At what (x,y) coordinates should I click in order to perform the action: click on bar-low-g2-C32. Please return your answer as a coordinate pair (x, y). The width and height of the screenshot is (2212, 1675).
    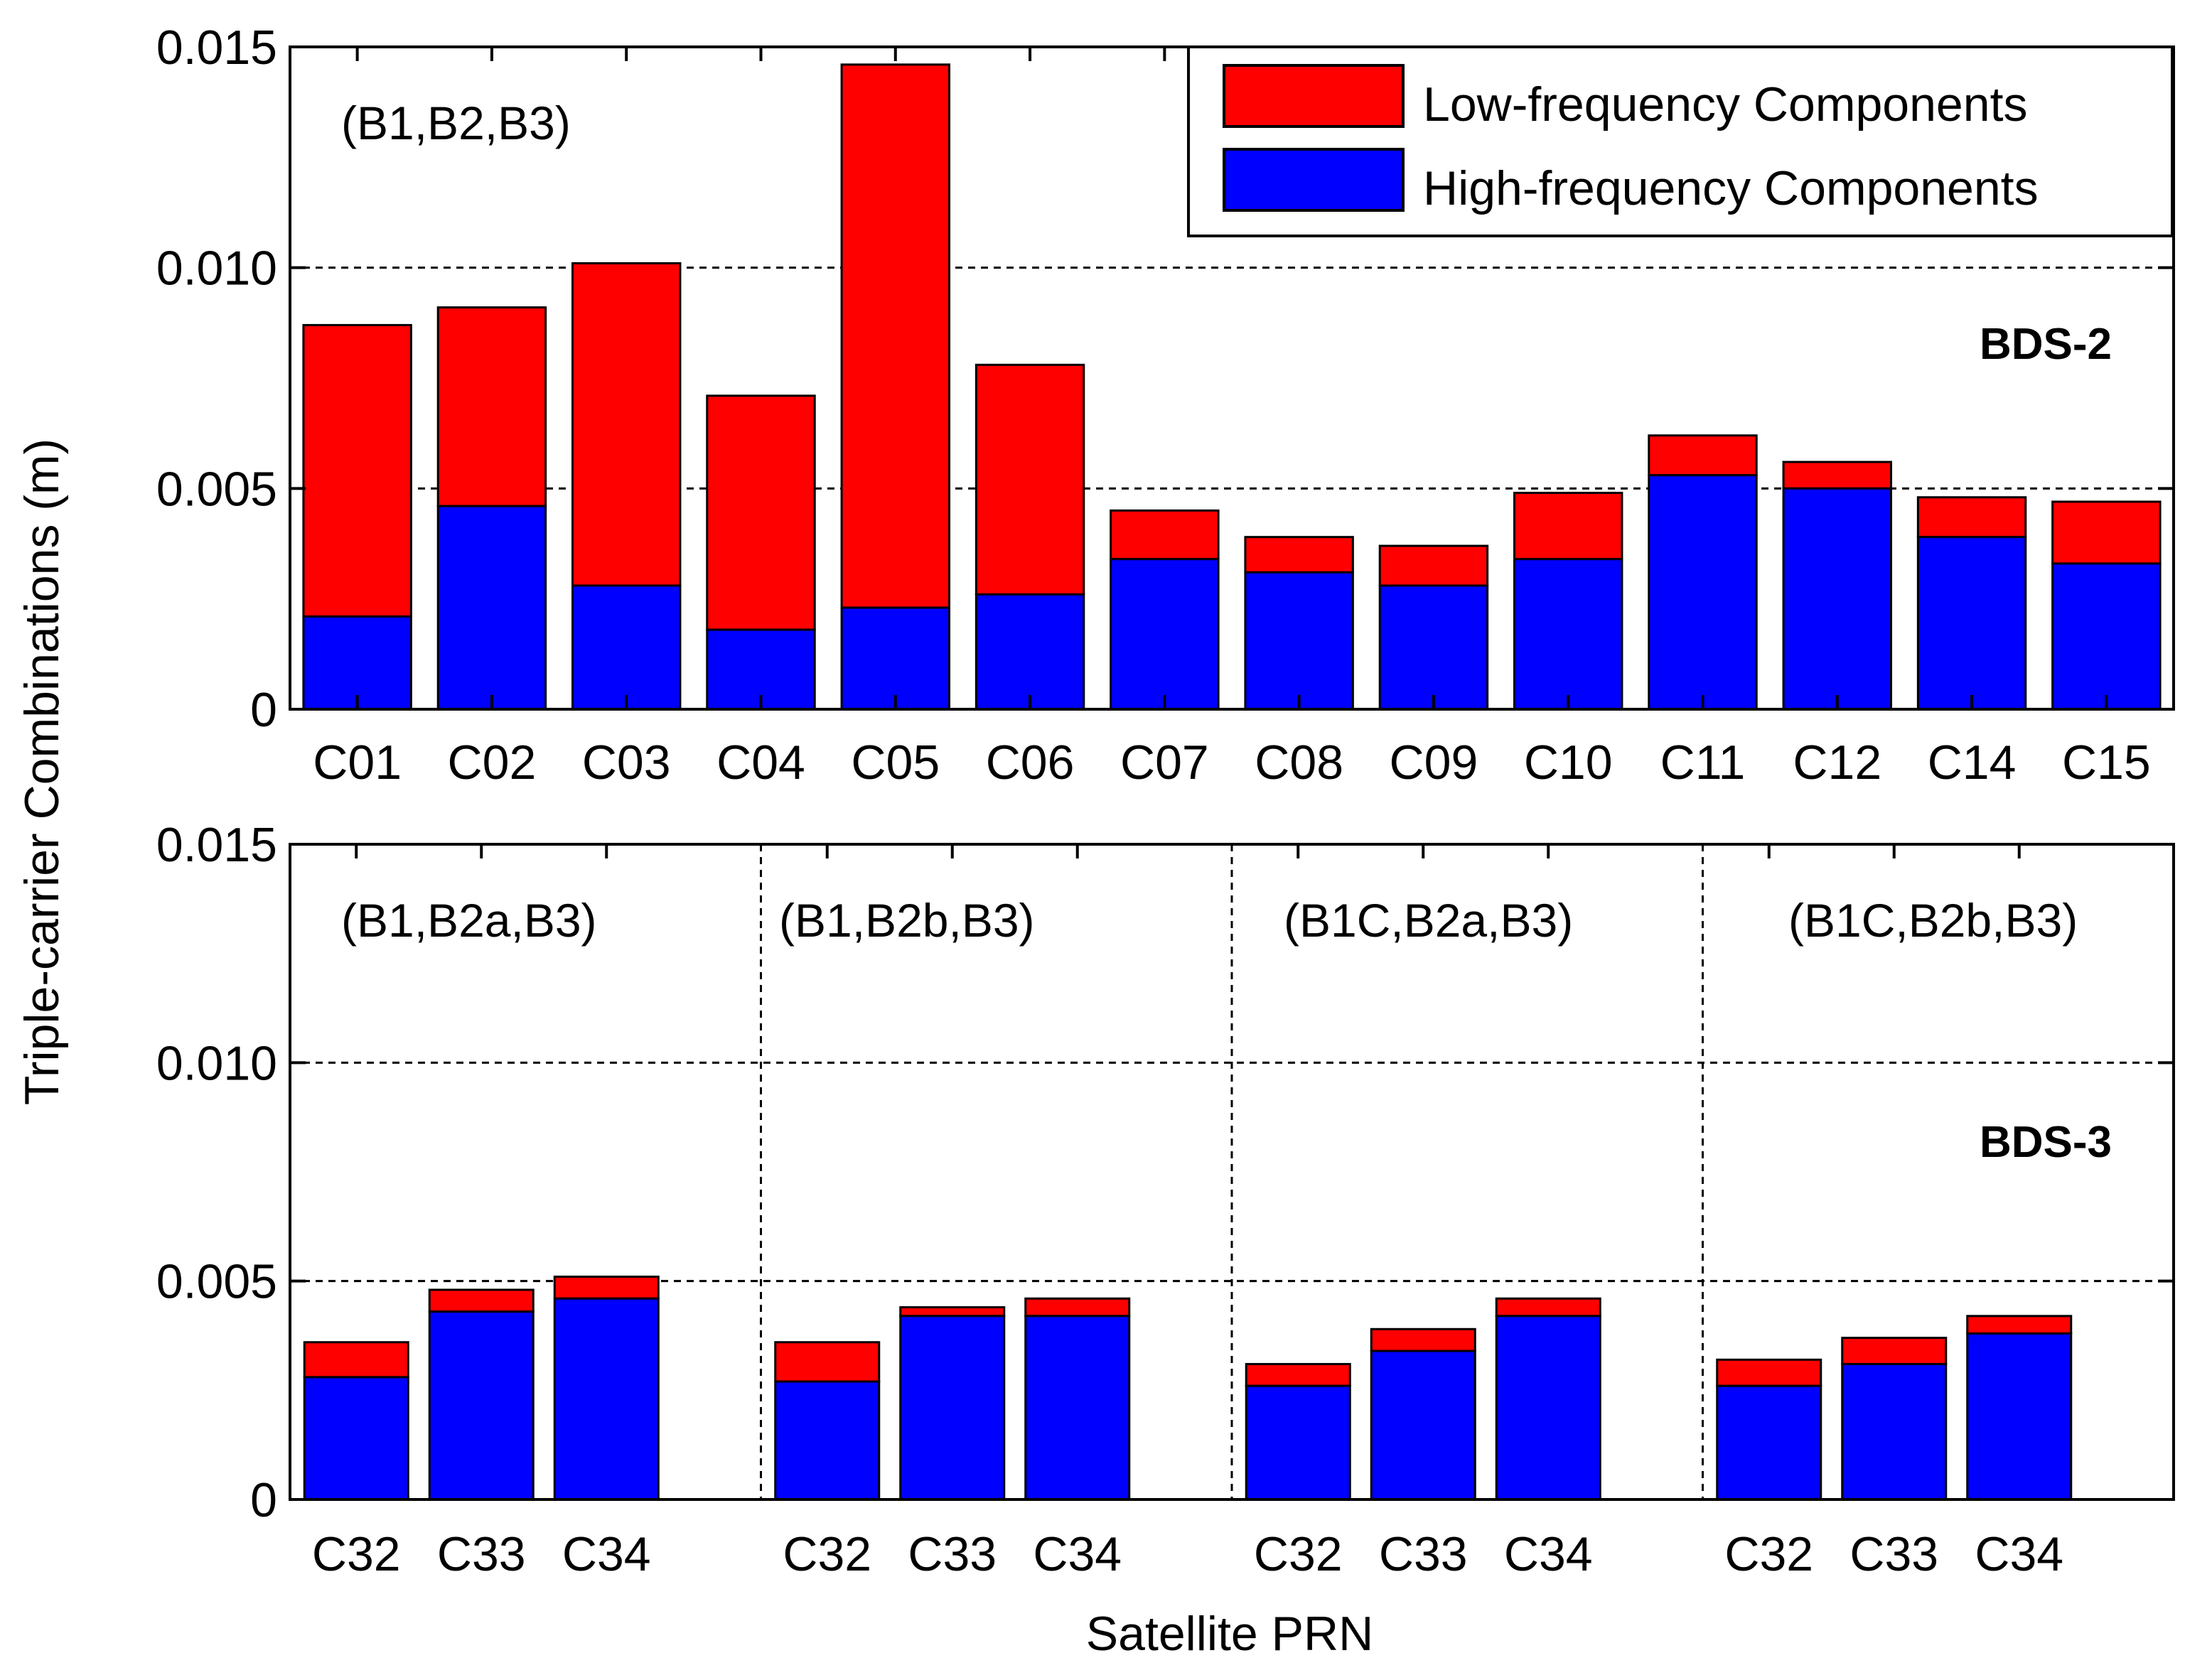
    Looking at the image, I should click on (1298, 1374).